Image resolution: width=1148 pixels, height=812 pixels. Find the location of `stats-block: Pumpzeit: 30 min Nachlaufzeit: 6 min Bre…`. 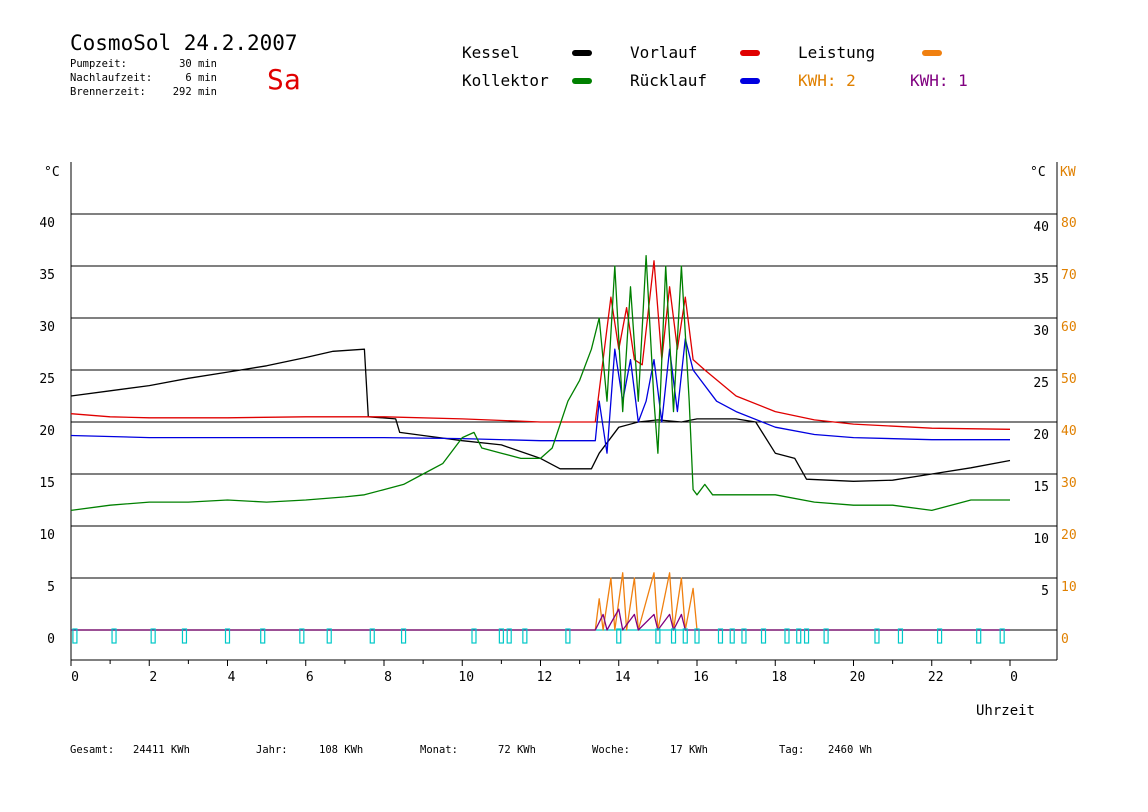

stats-block: Pumpzeit: 30 min Nachlaufzeit: 6 min Bre… is located at coordinates (143, 78).